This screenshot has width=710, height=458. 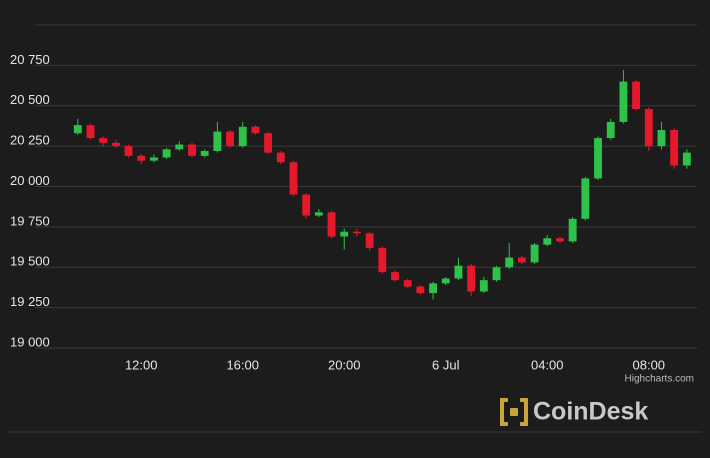 I want to click on y-tick-label: 19 250, so click(x=30, y=301).